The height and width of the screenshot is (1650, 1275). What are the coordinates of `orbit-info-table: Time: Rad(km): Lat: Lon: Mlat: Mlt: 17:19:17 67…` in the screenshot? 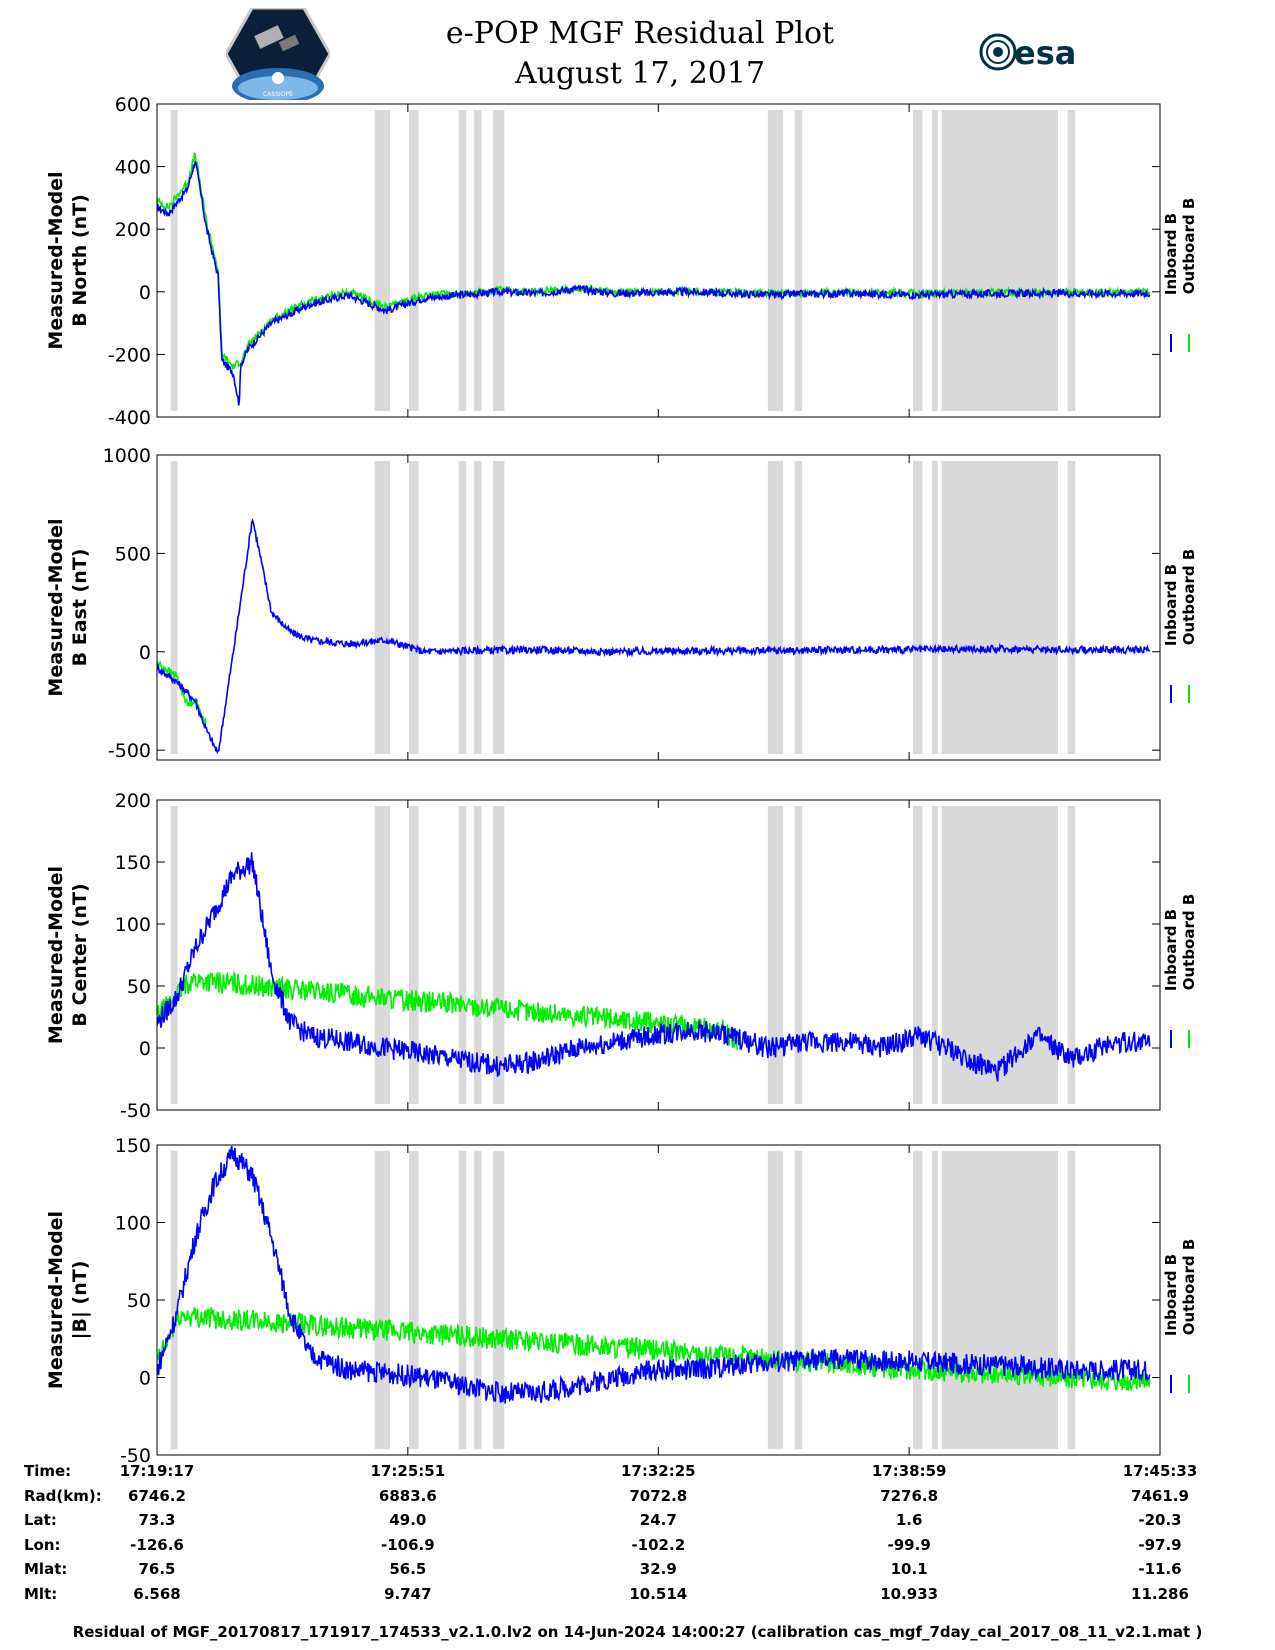 It's located at (637, 1547).